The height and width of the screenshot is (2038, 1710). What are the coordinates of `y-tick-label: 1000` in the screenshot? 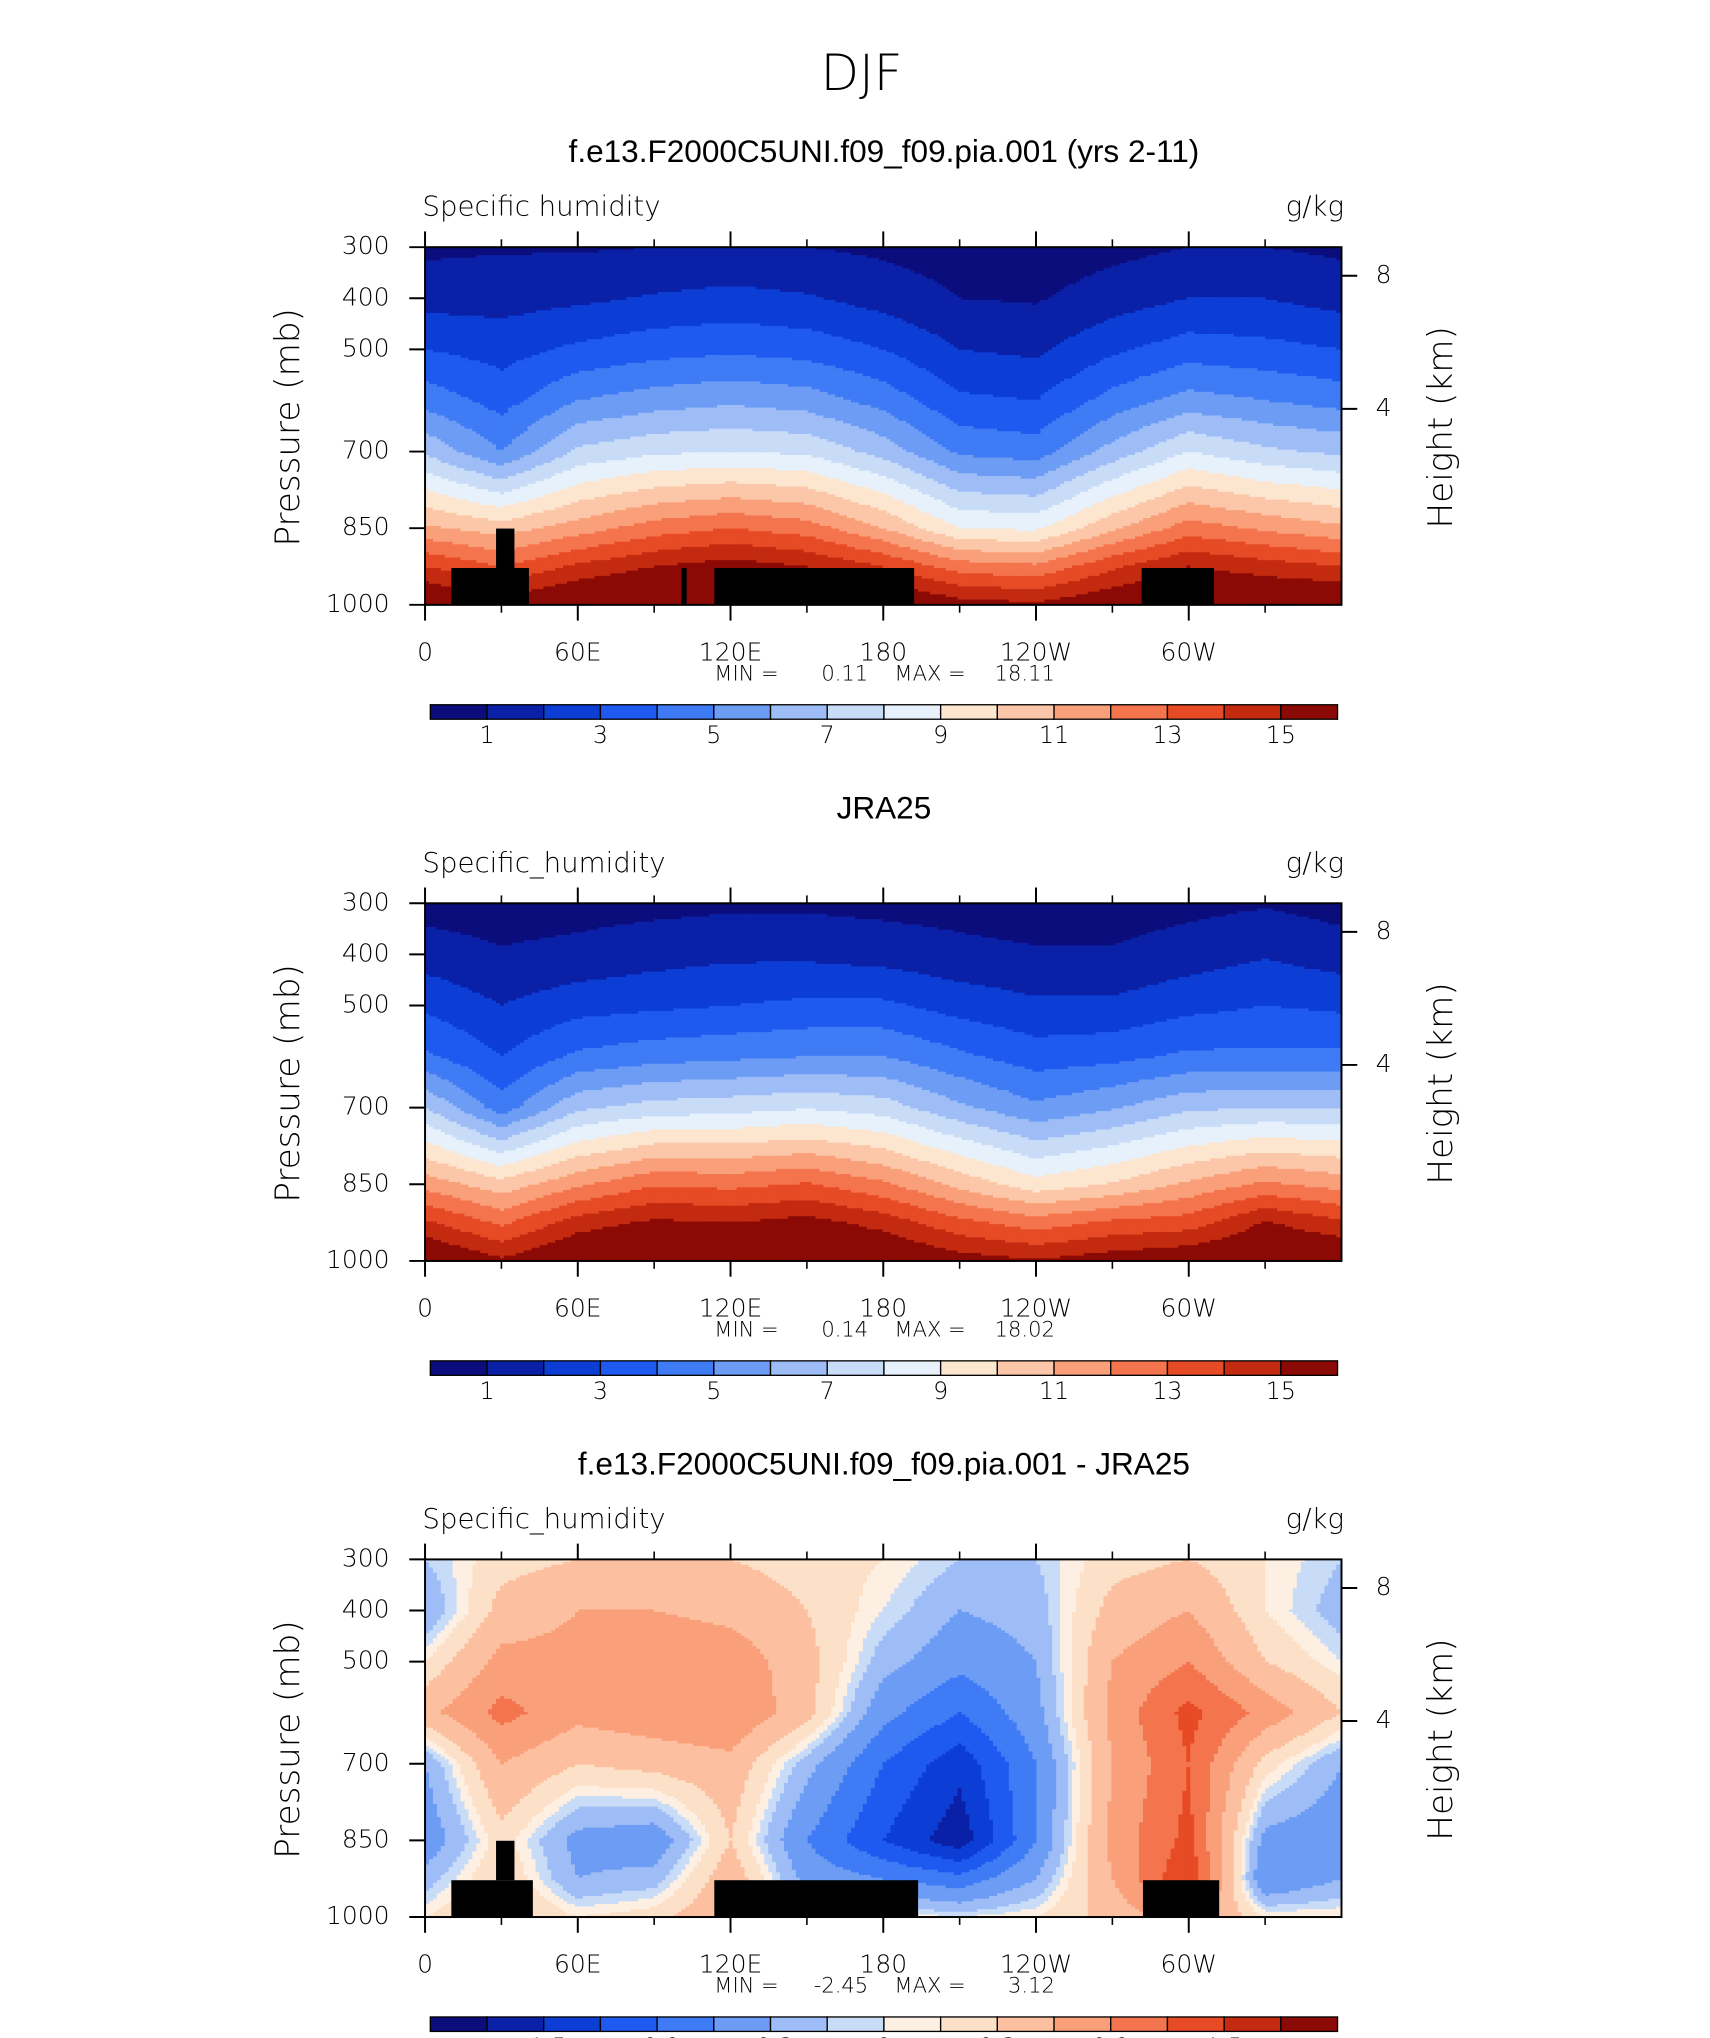 It's located at (358, 603).